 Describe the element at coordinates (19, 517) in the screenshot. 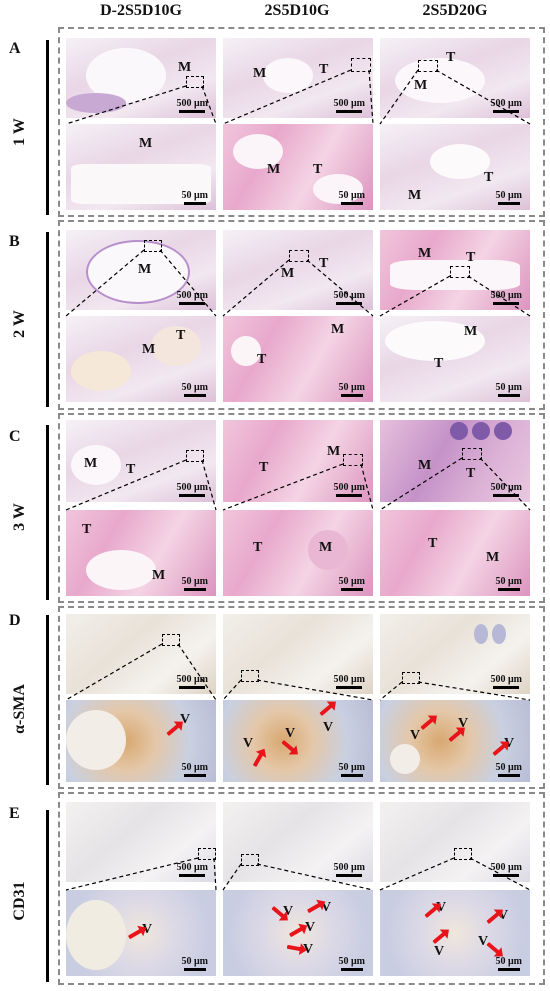

I see `row-label-c: 3 W` at that location.